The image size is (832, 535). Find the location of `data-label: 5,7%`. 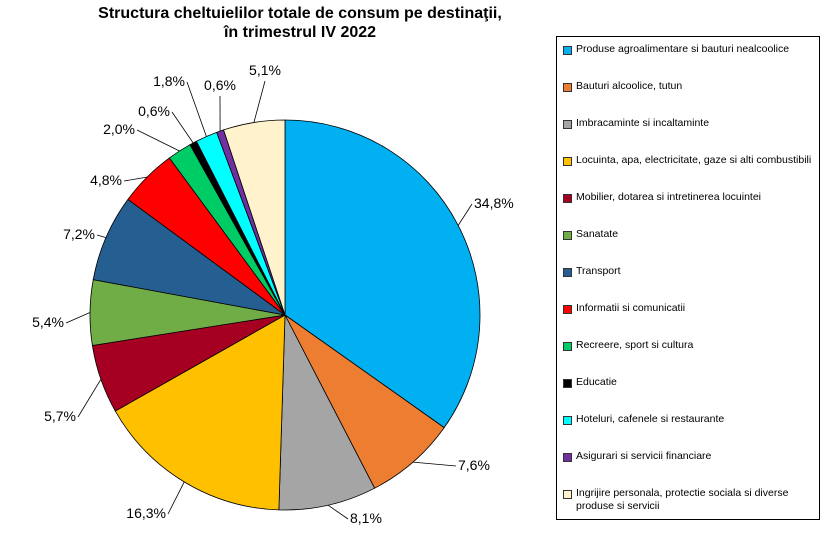

data-label: 5,7% is located at coordinates (60, 416).